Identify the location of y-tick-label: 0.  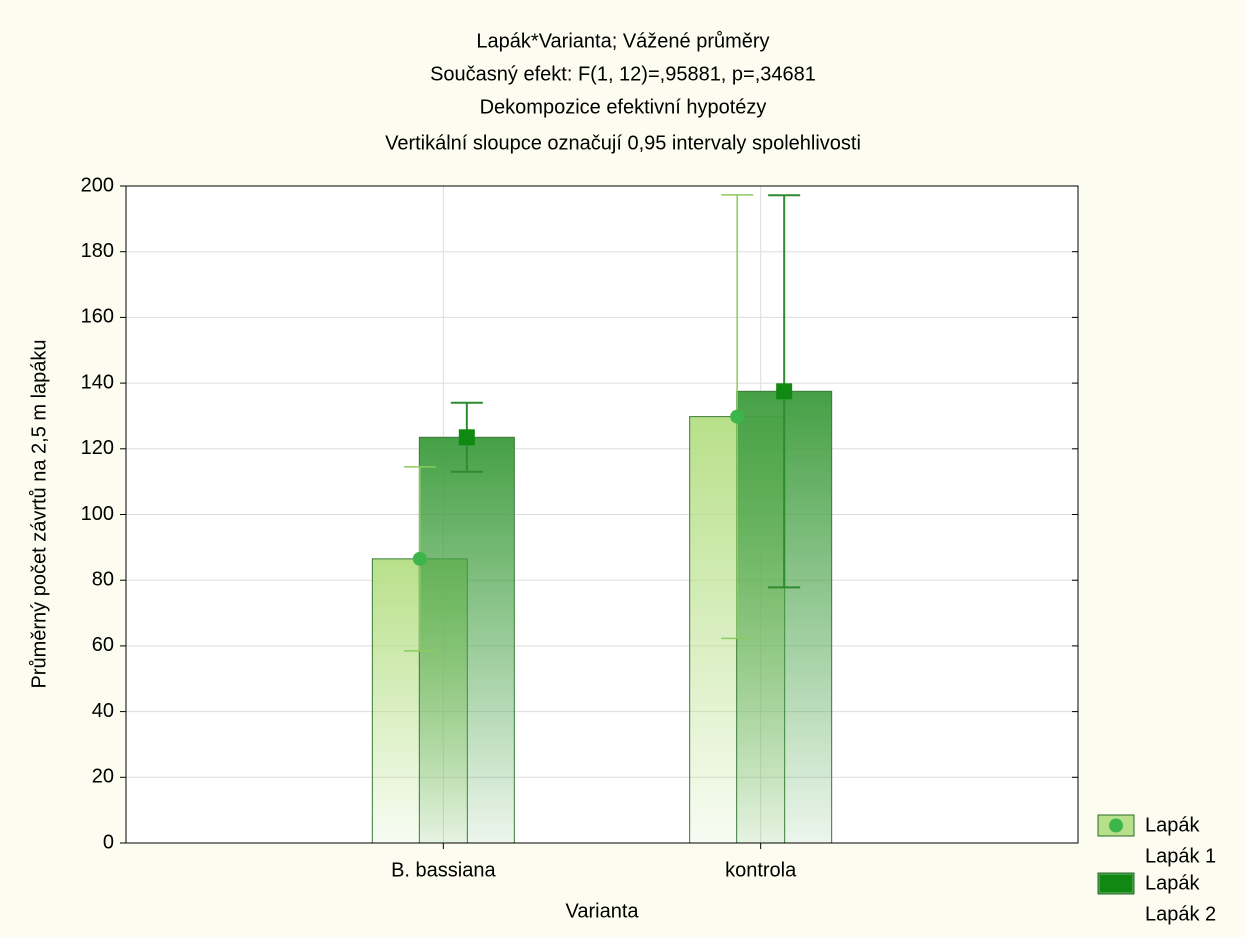
(108, 842).